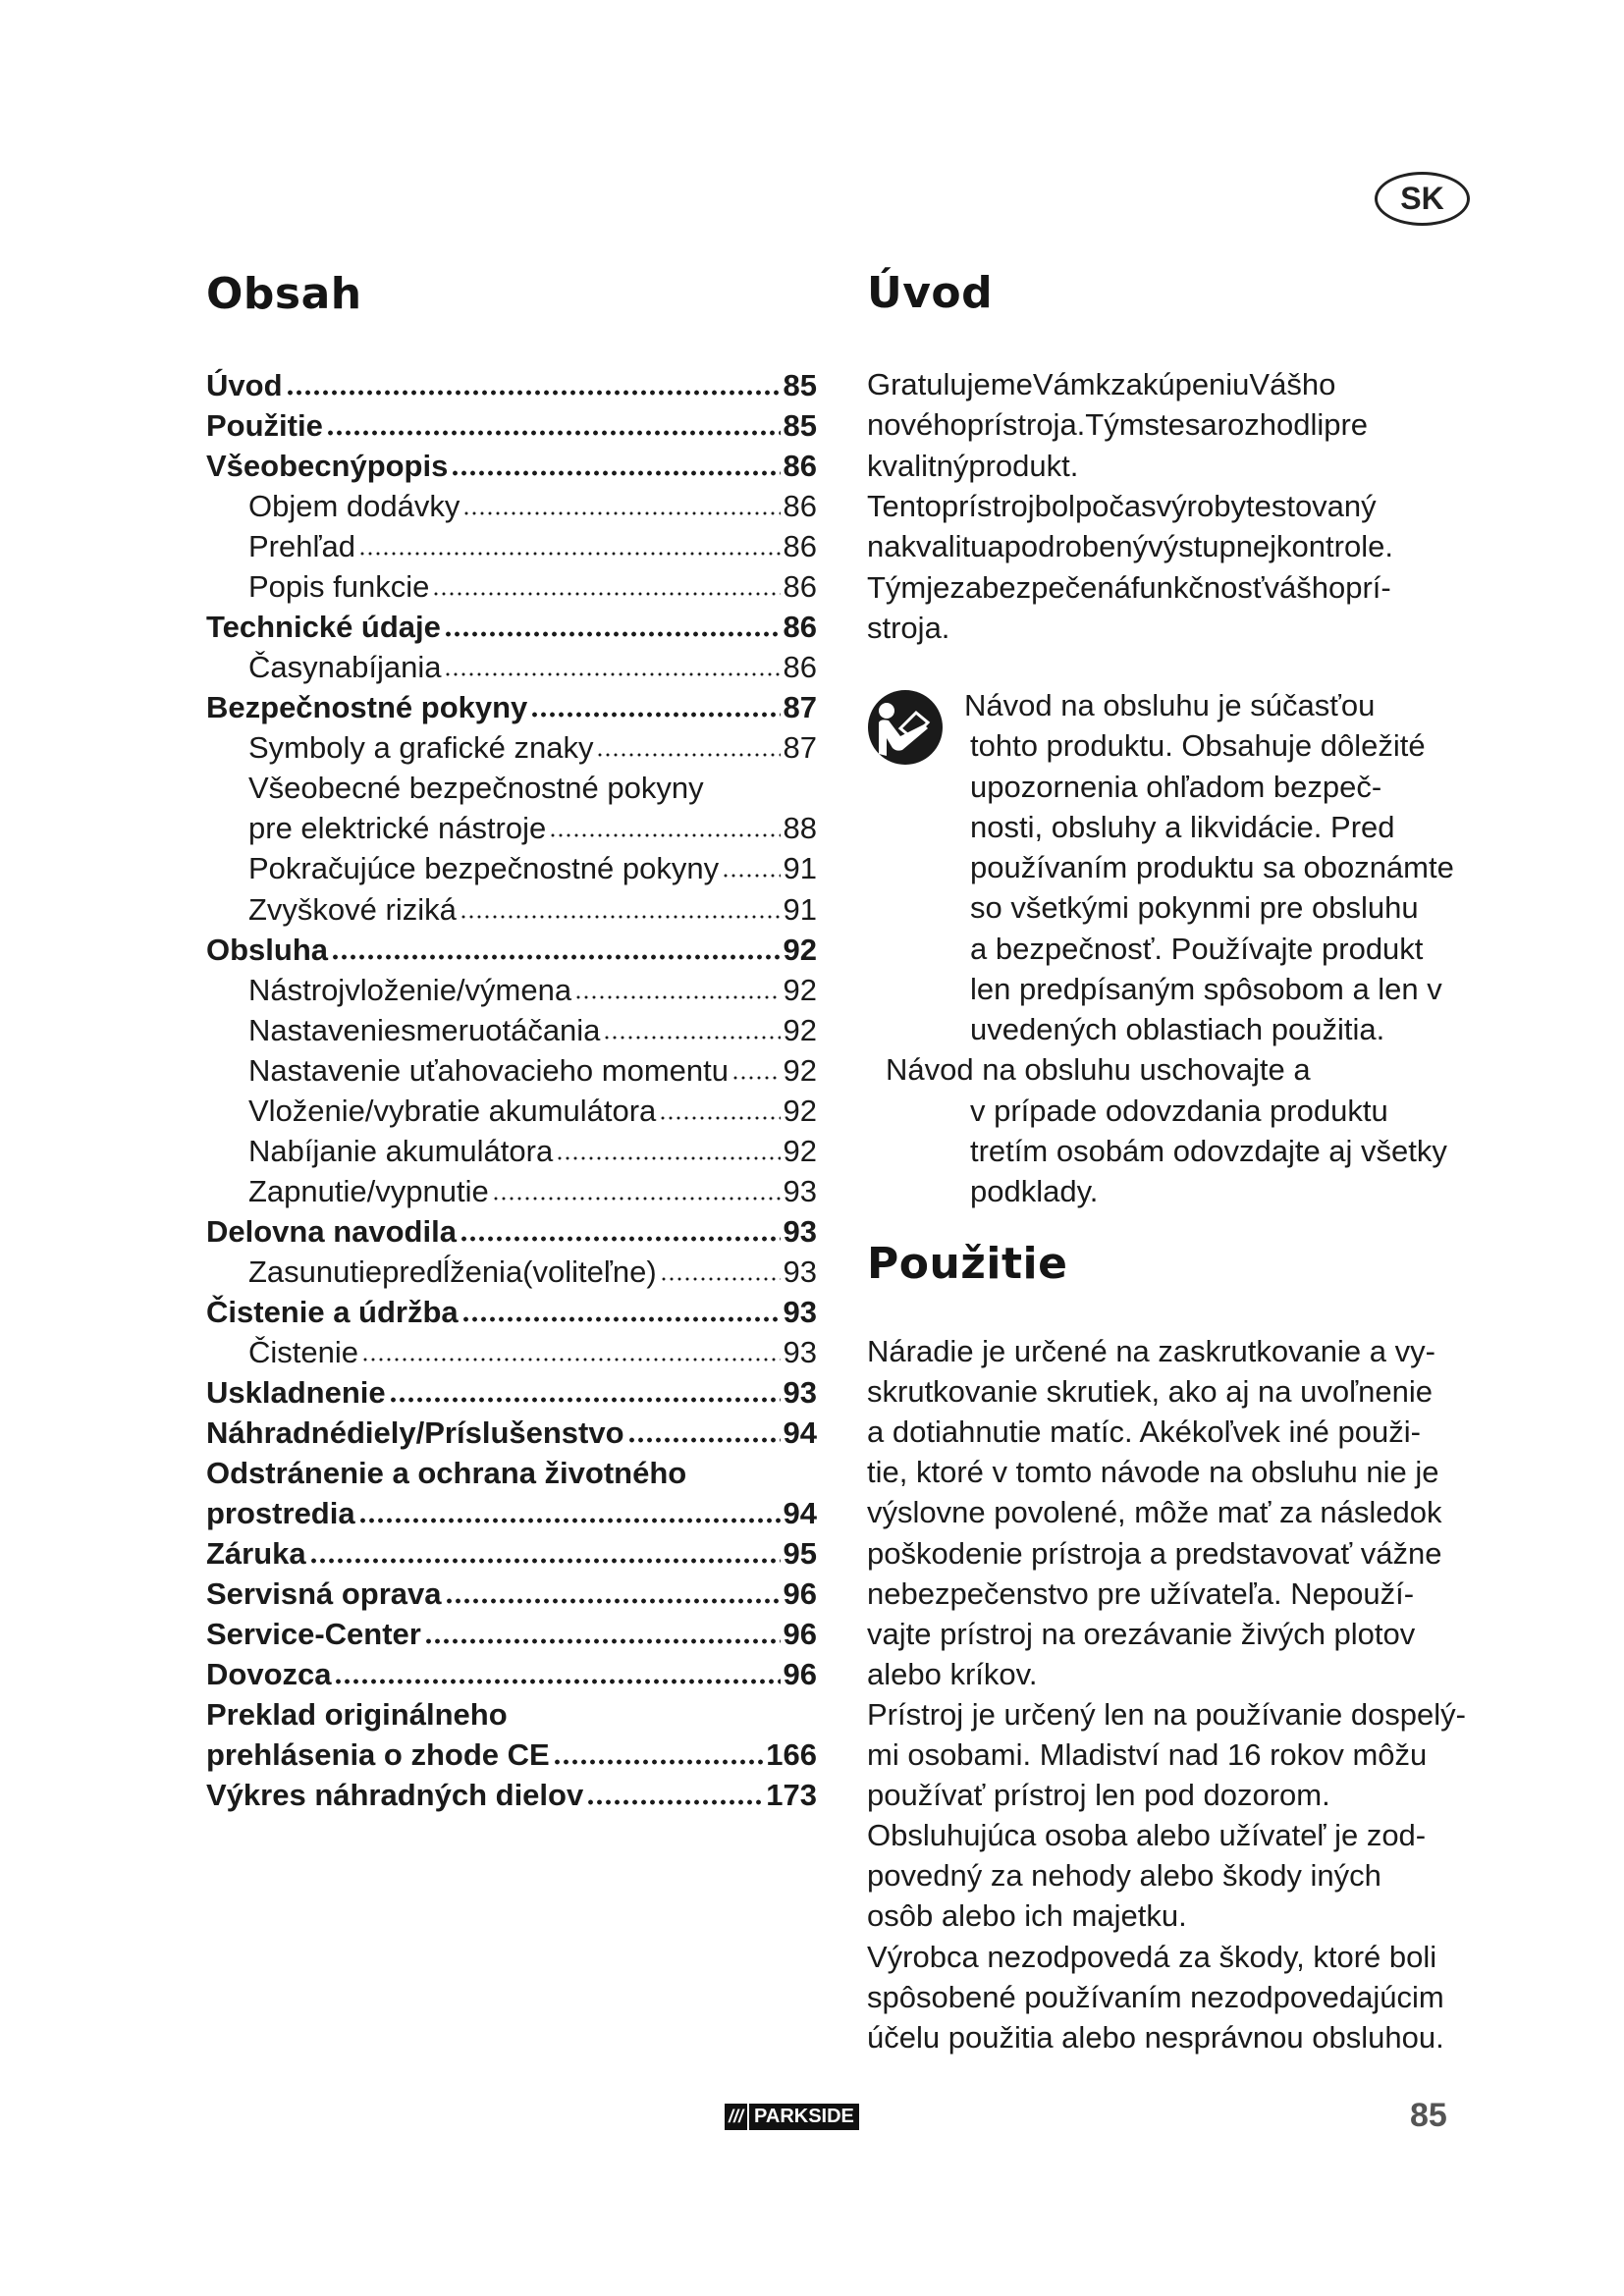 The width and height of the screenshot is (1624, 2296). Describe the element at coordinates (1118, 425) in the screenshot. I see `text-line: novéhoprístroja.Týmstesarozhodlipre` at that location.